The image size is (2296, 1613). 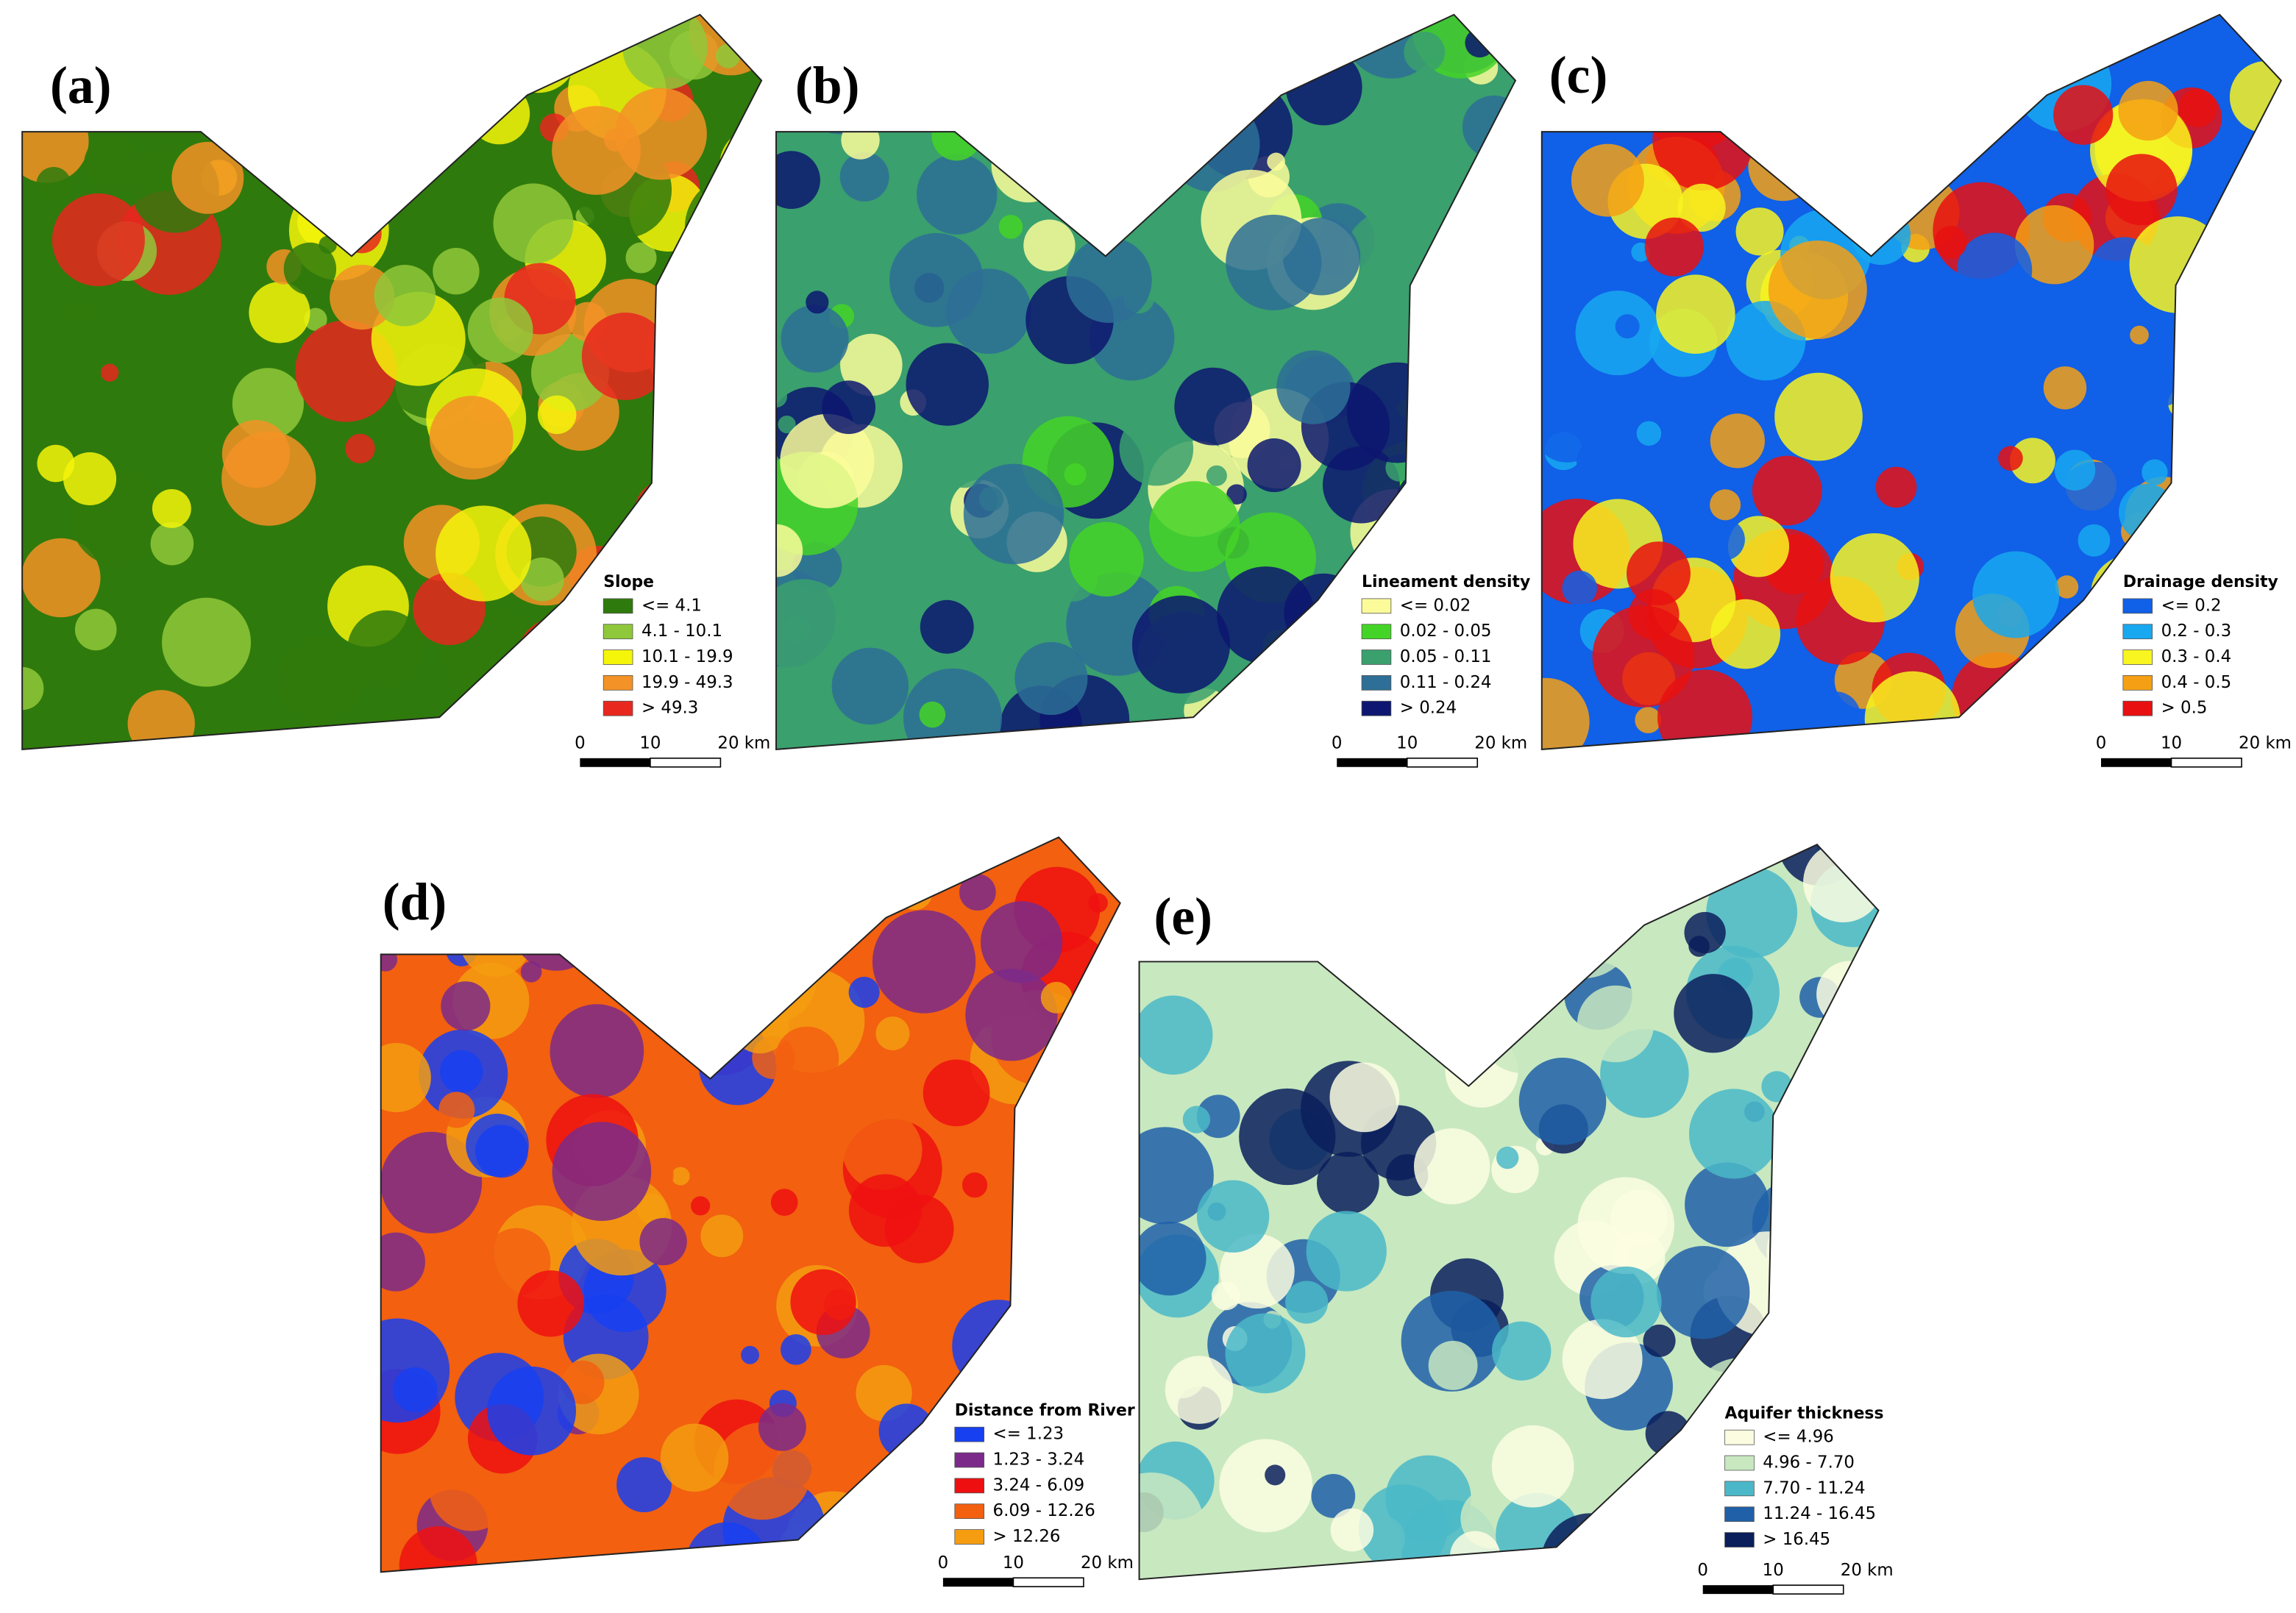 I want to click on scale-bar-white, so click(x=2206, y=763).